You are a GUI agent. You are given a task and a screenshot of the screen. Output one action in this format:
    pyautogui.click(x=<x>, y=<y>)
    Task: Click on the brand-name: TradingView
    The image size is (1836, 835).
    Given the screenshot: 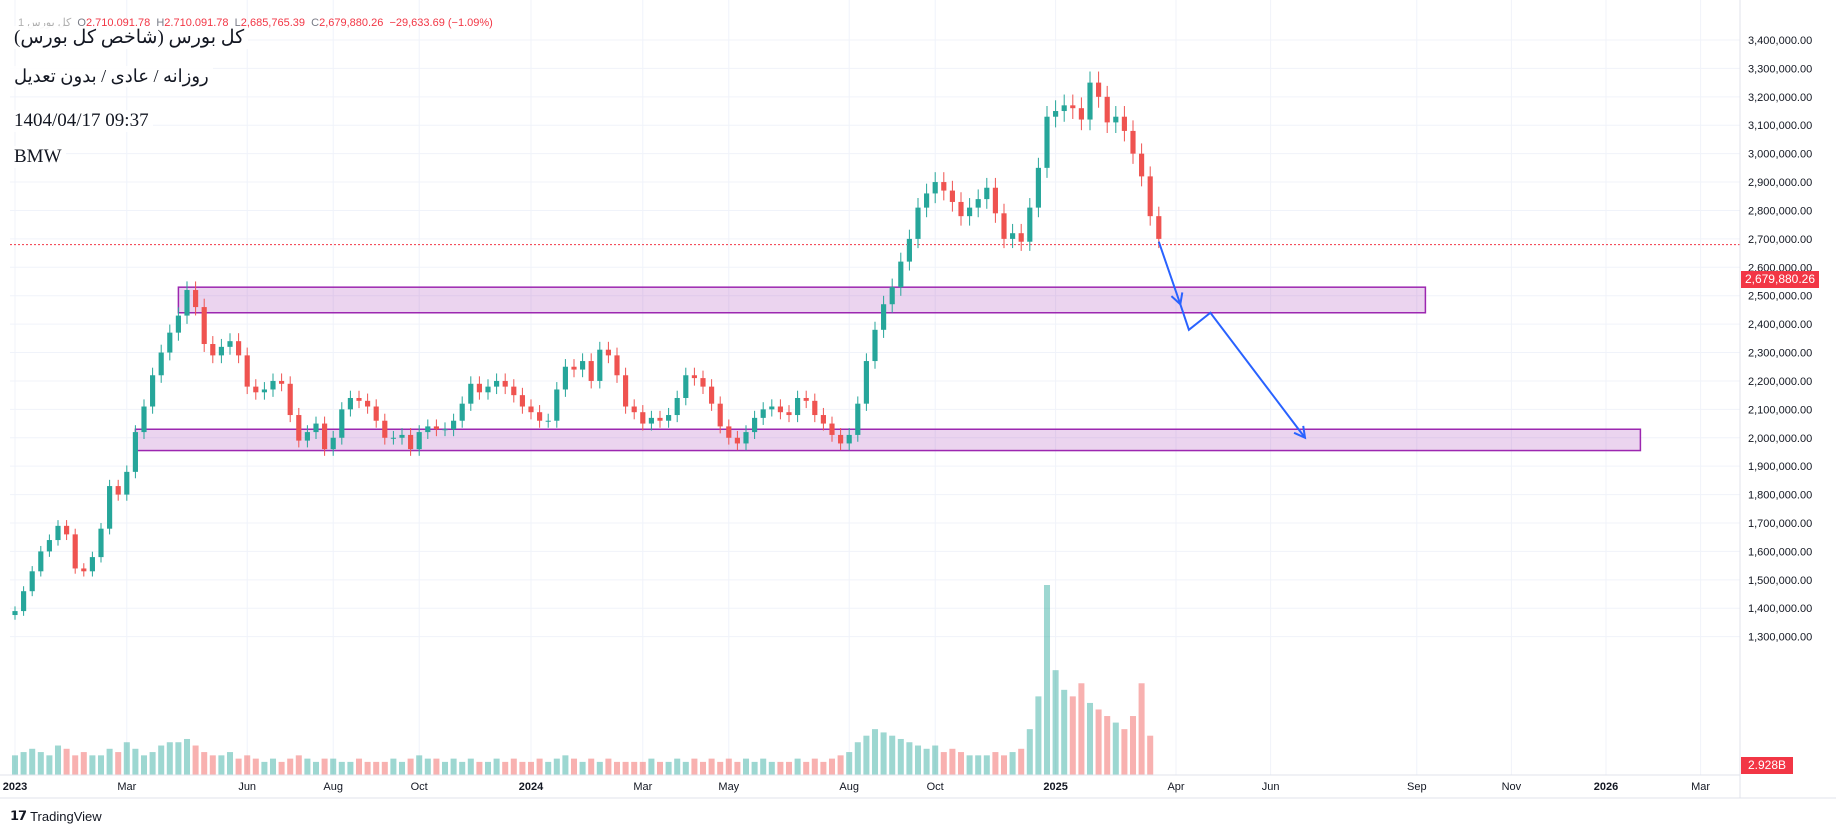 What is the action you would take?
    pyautogui.click(x=66, y=816)
    